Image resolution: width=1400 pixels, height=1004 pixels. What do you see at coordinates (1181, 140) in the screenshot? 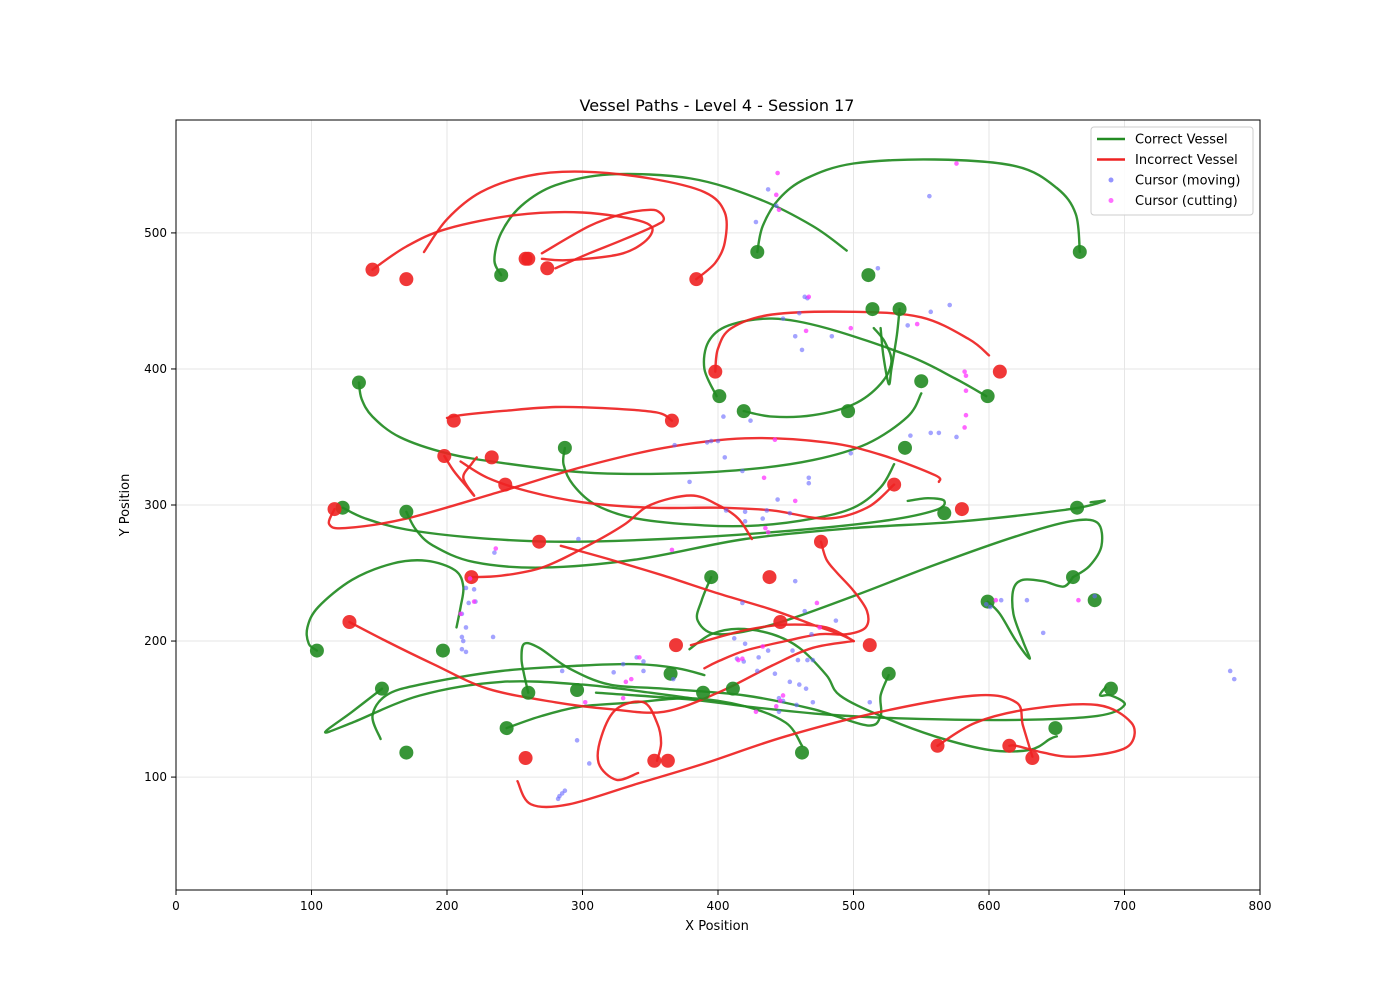
I see `legend-label: Correct Vessel` at bounding box center [1181, 140].